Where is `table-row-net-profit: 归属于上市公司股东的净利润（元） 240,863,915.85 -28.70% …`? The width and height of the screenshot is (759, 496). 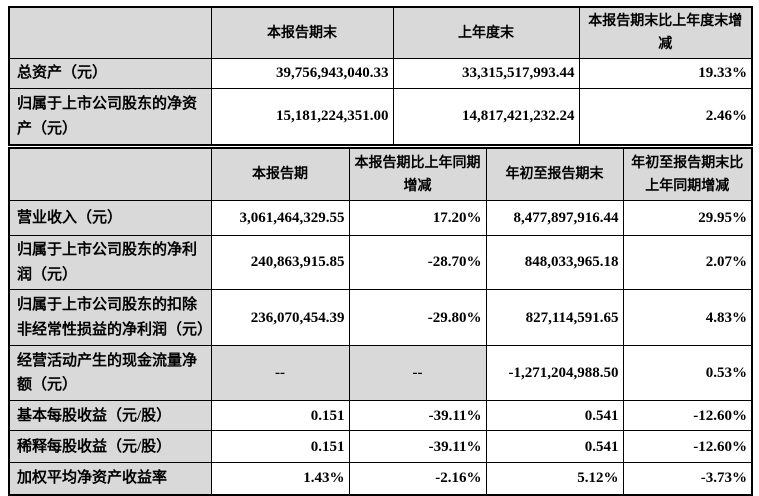
table-row-net-profit: 归属于上市公司股东的净利润（元） 240,863,915.85 -28.70% … is located at coordinates (380, 262).